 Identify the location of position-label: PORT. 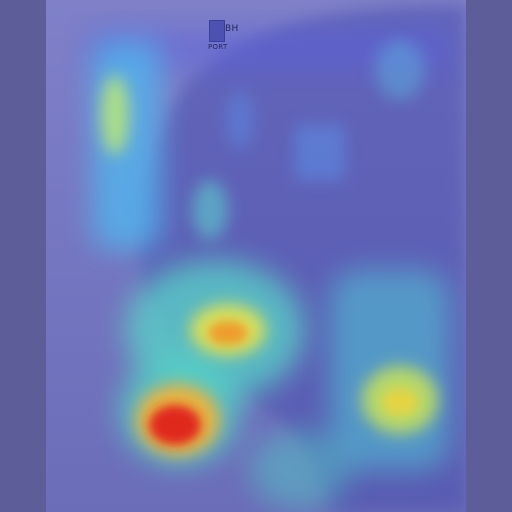
(218, 47).